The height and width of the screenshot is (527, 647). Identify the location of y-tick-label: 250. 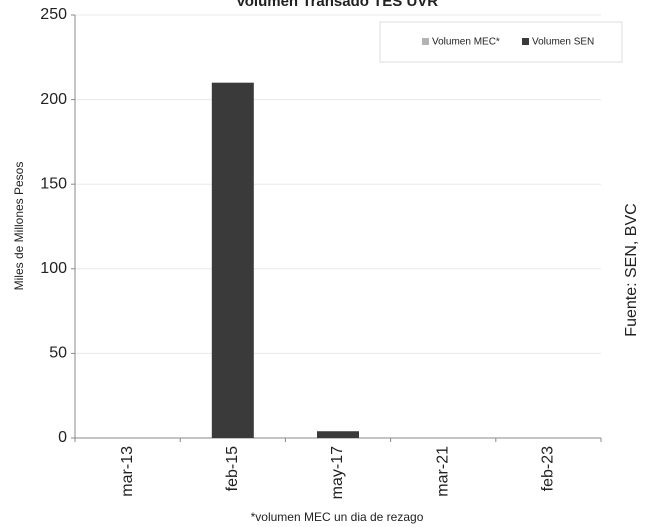
(53, 14).